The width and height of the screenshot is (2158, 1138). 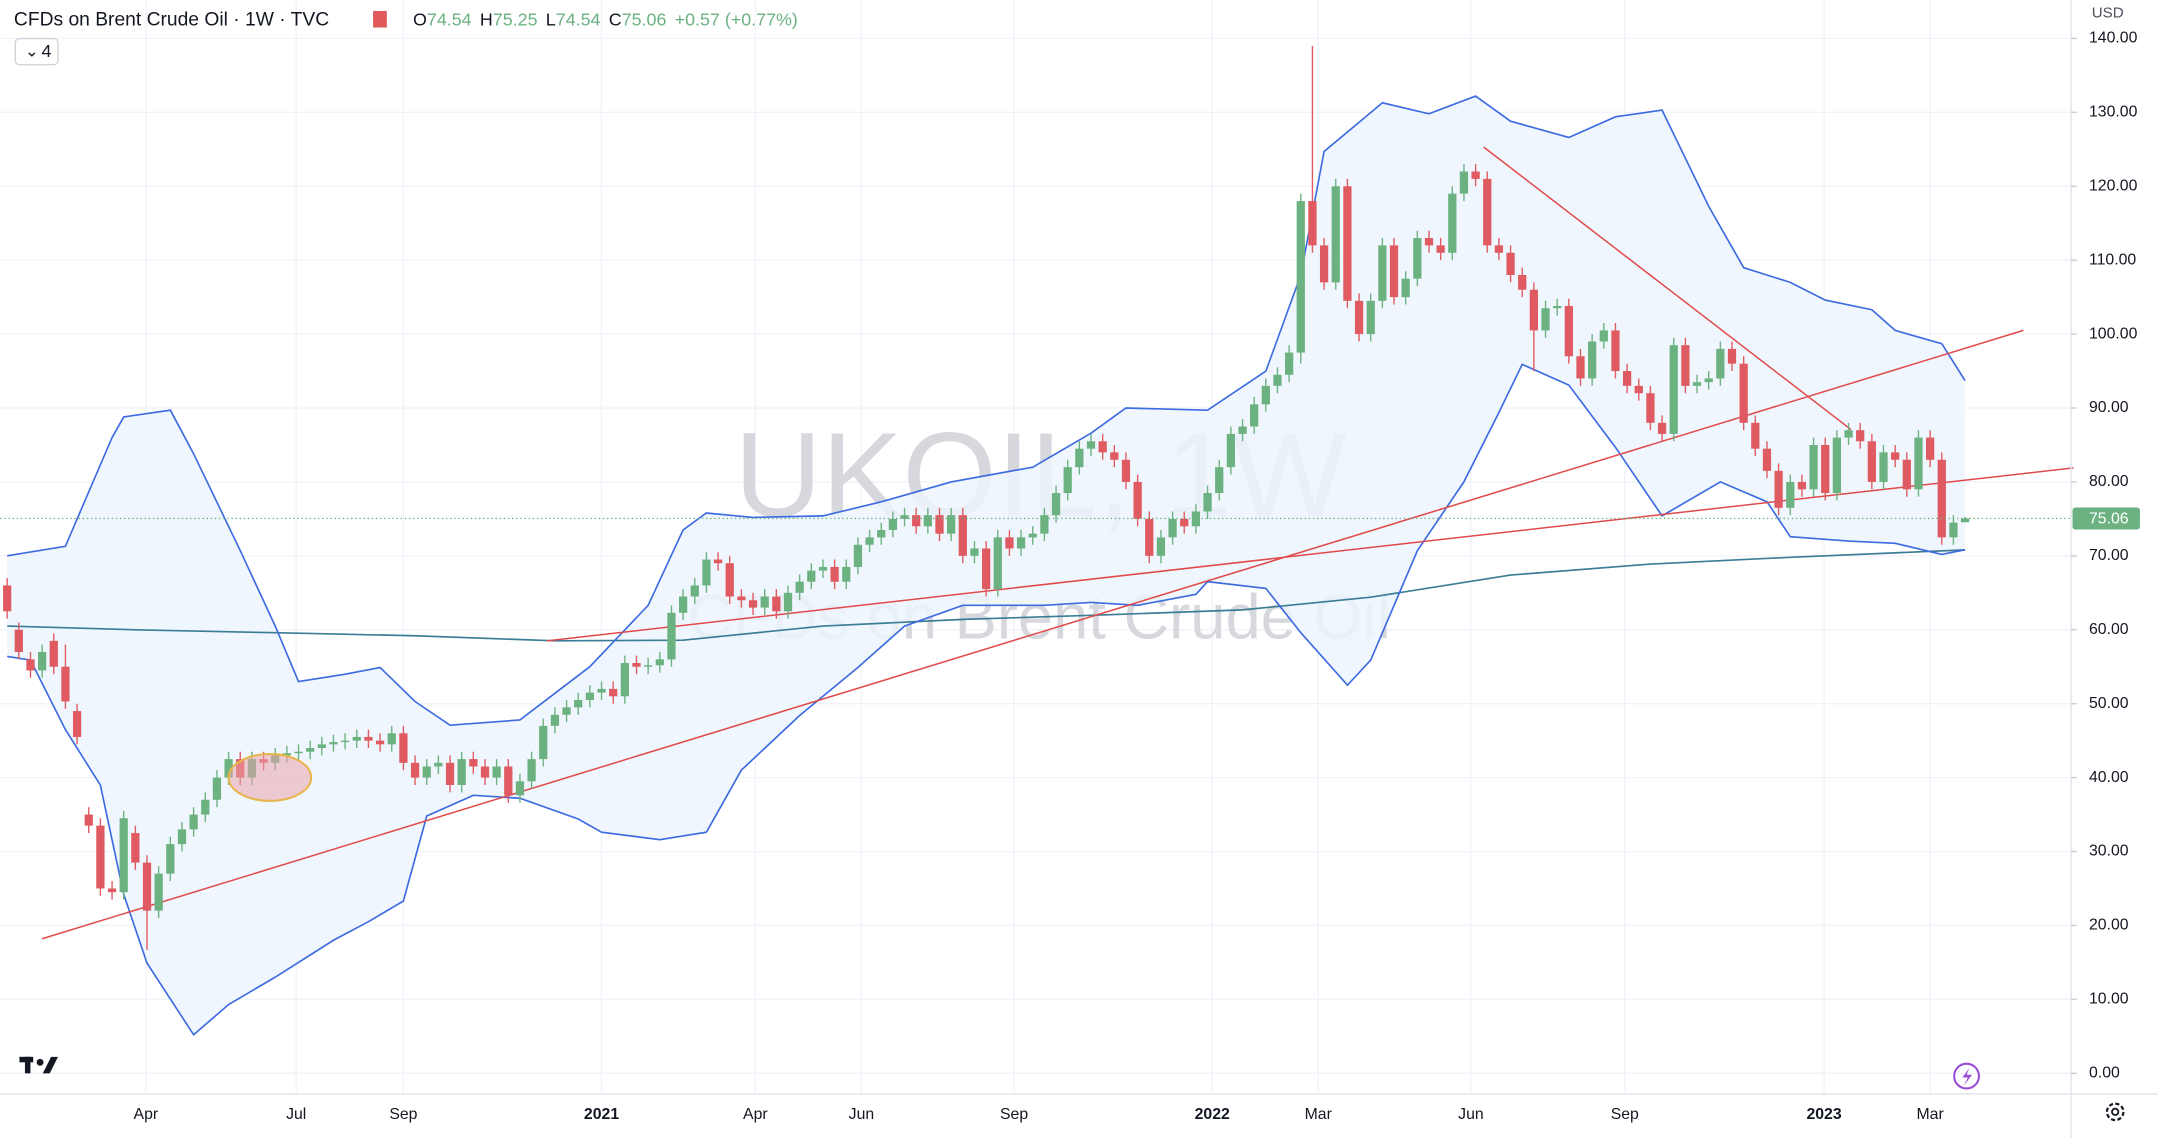 I want to click on y-tick-label: 90.00, so click(x=2109, y=407).